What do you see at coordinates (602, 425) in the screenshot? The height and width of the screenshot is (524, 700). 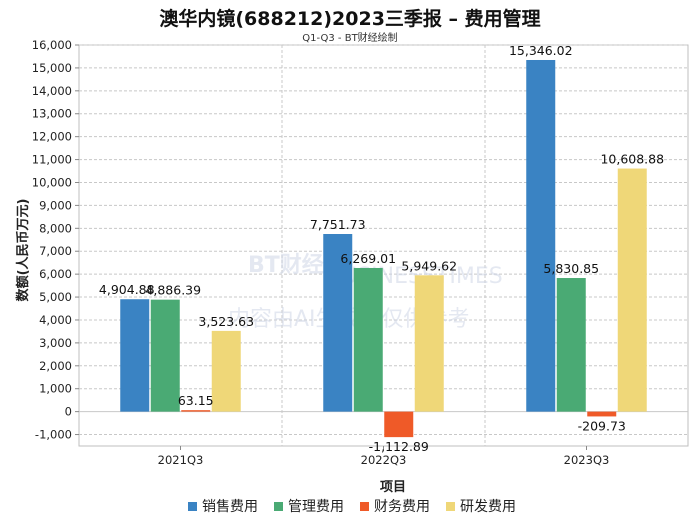 I see `data-label: -209.73` at bounding box center [602, 425].